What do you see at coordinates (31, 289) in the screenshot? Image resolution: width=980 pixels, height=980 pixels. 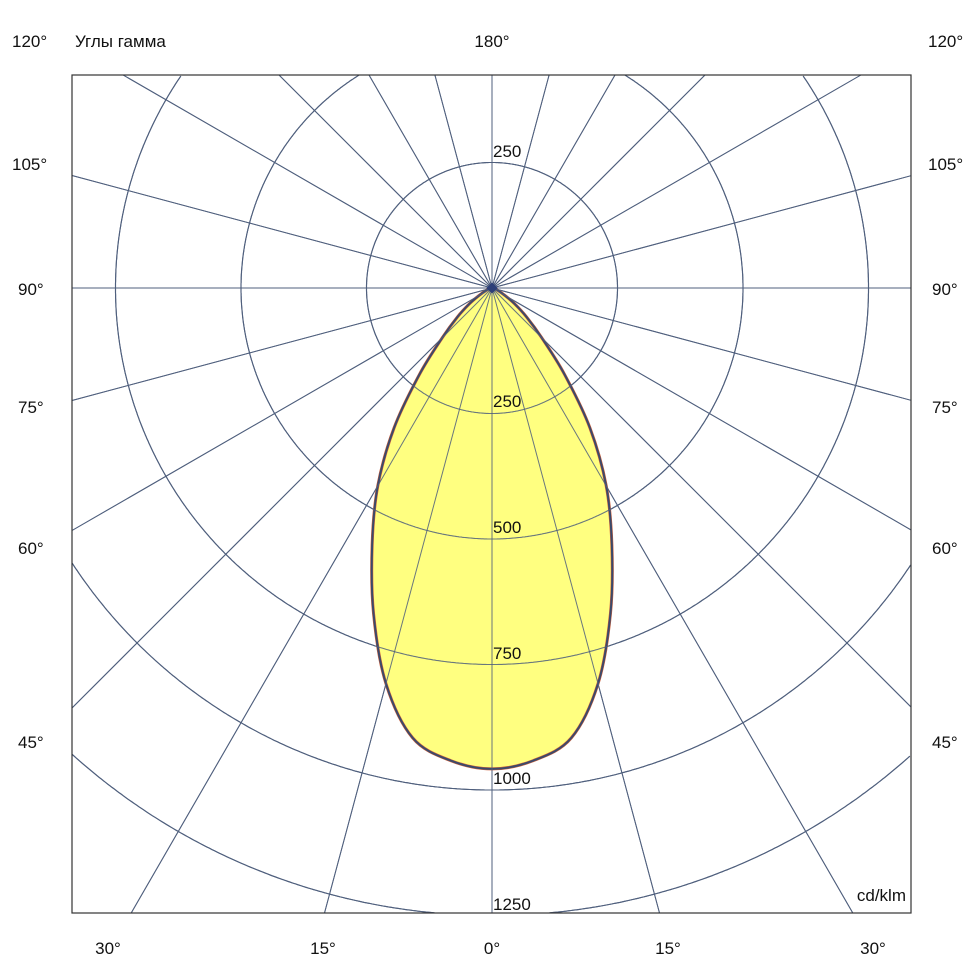 I see `left-angle-label: 90°` at bounding box center [31, 289].